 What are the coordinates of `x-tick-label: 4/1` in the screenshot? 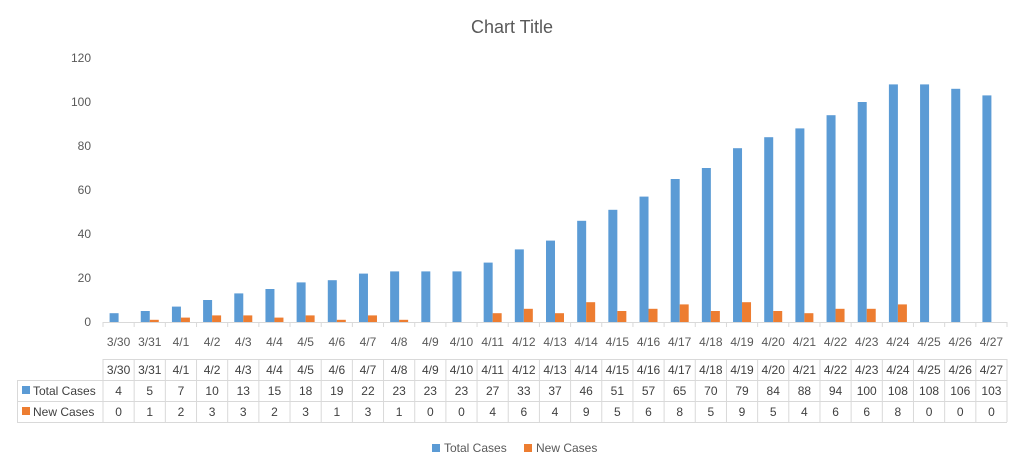 It's located at (181, 342).